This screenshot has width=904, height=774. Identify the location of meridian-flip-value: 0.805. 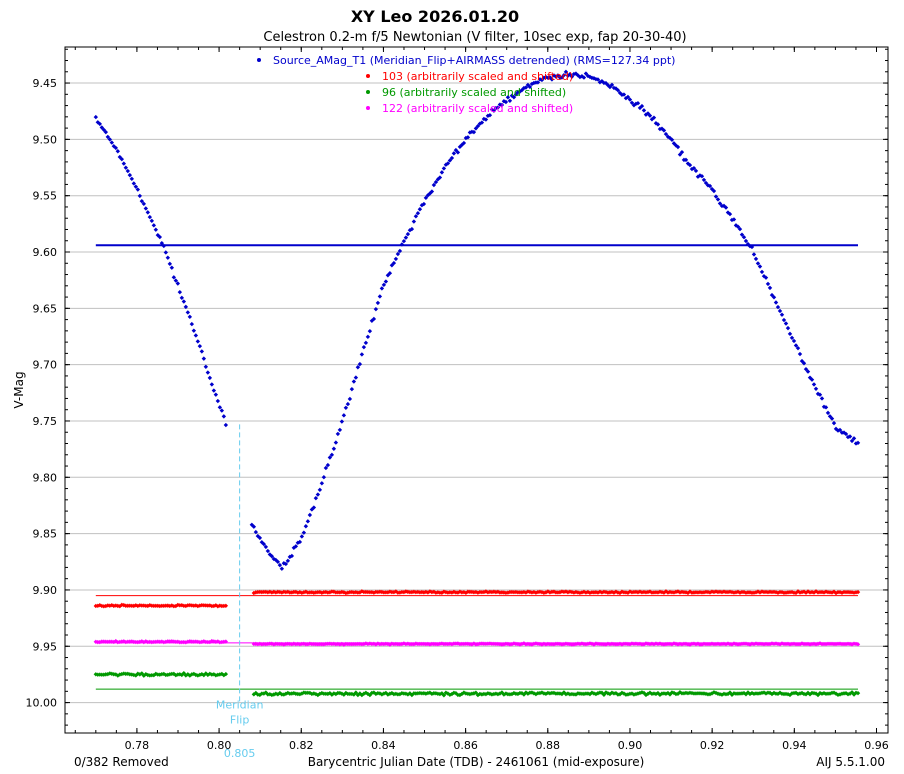
(240, 753).